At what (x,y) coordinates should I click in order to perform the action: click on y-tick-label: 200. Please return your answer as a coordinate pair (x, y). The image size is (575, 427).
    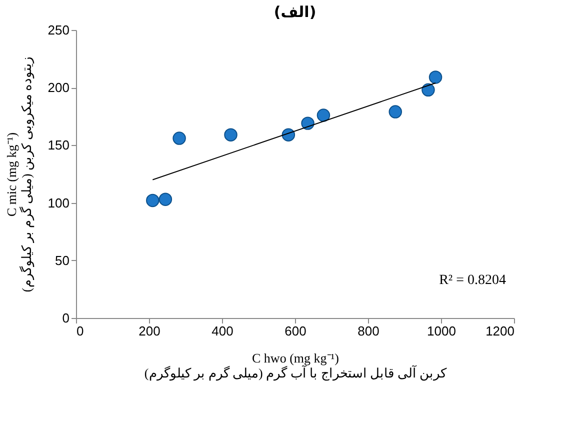
    Looking at the image, I should click on (59, 88).